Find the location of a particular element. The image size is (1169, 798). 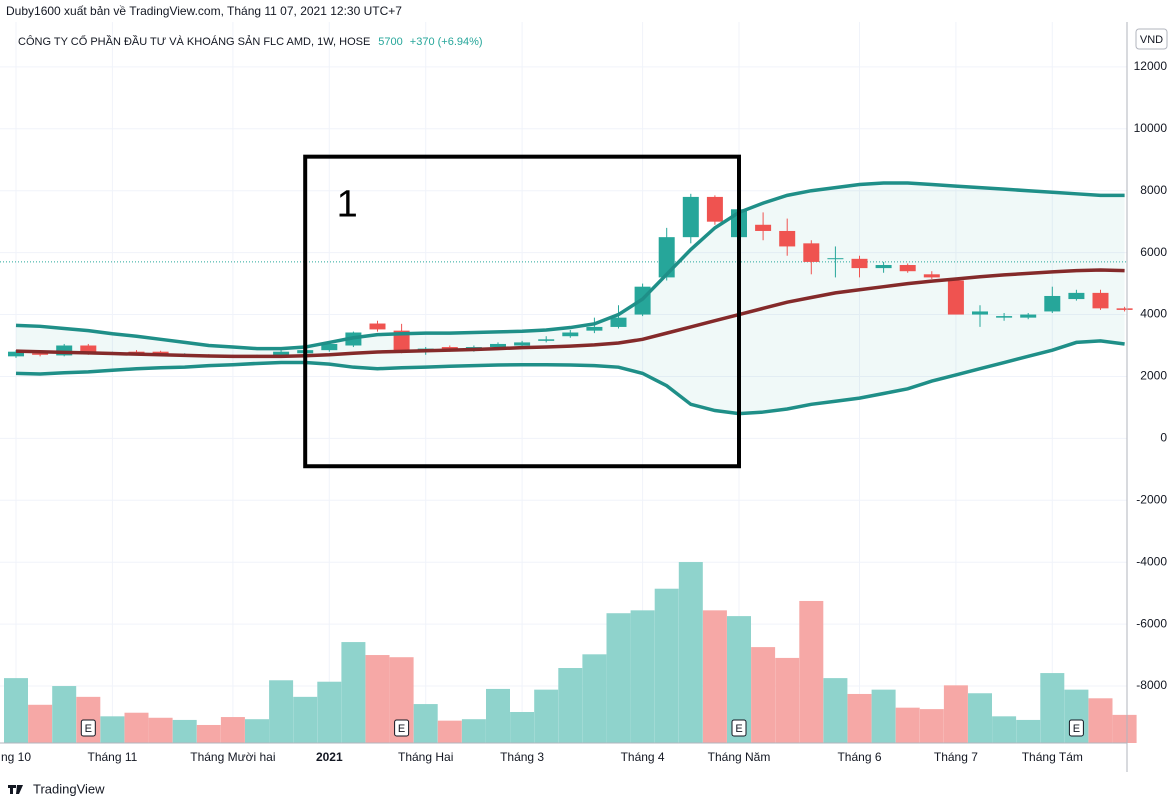

x-tick-label: Tháng Năm is located at coordinates (739, 757).